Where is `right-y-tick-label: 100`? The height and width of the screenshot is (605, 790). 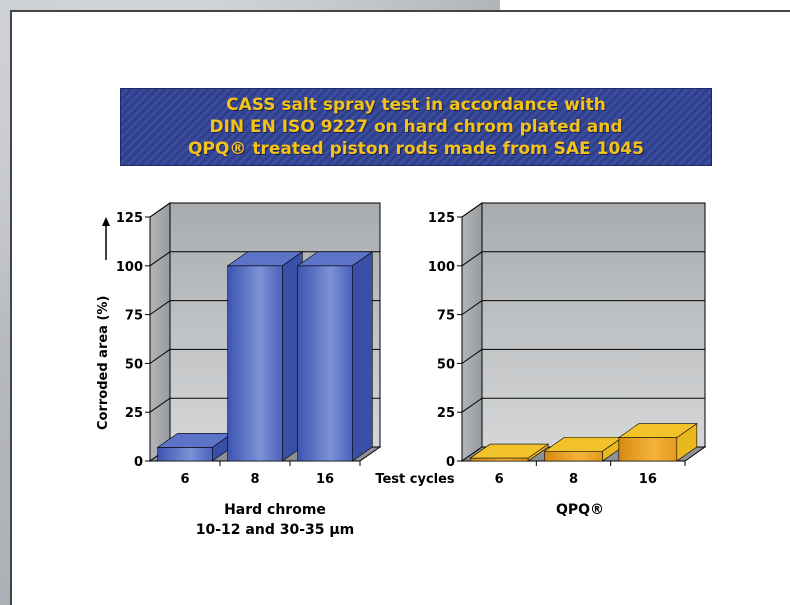
right-y-tick-label: 100 is located at coordinates (441, 267).